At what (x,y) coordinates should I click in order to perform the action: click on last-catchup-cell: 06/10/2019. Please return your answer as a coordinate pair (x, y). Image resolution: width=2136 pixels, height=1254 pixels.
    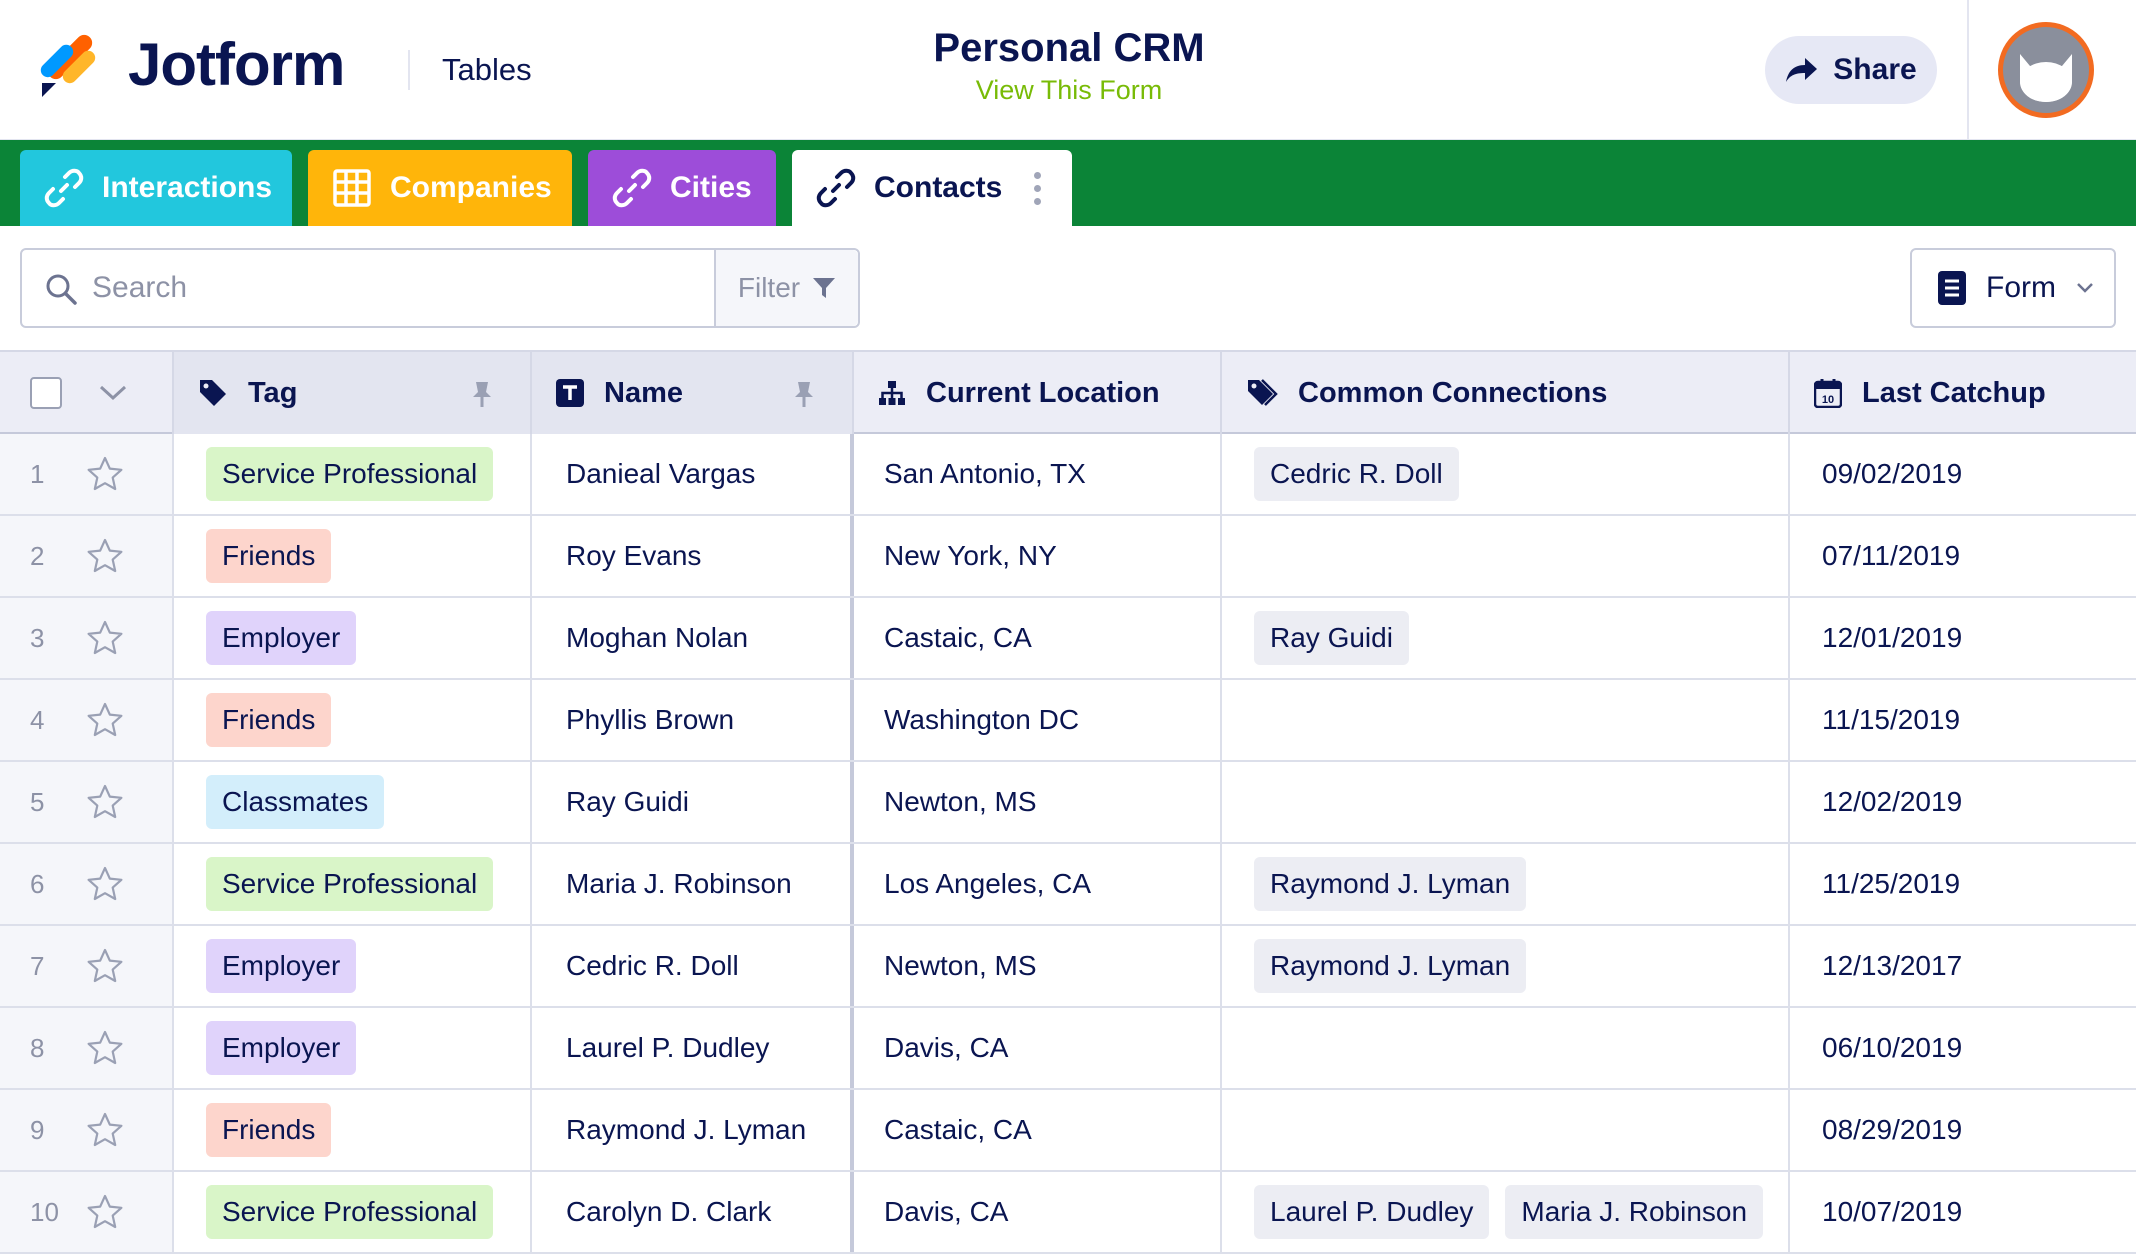
    Looking at the image, I should click on (1963, 1048).